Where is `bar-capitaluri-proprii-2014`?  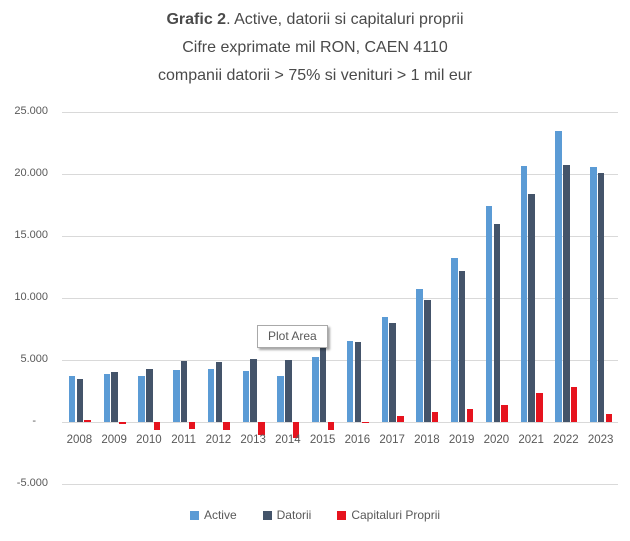 bar-capitaluri-proprii-2014 is located at coordinates (296, 430).